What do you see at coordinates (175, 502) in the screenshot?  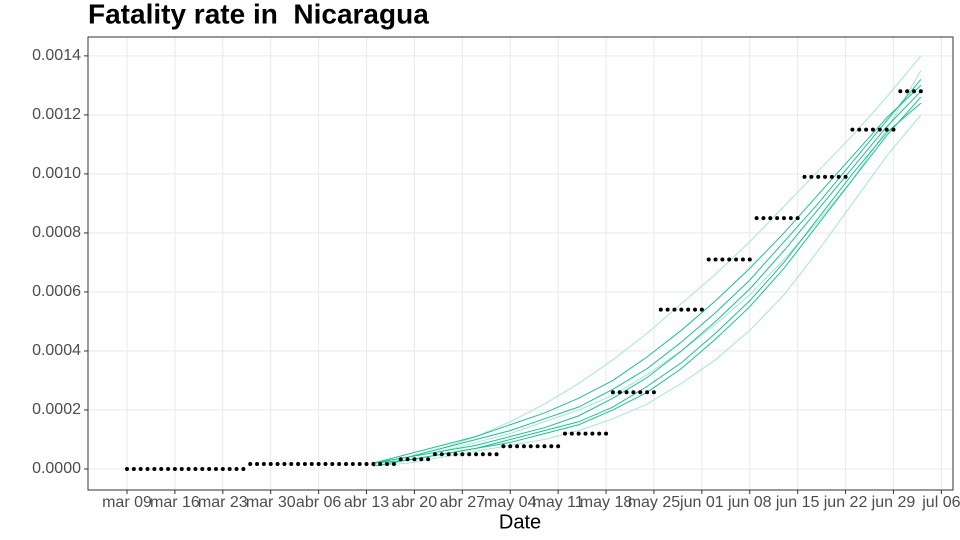 I see `x-tick-label: mar 16` at bounding box center [175, 502].